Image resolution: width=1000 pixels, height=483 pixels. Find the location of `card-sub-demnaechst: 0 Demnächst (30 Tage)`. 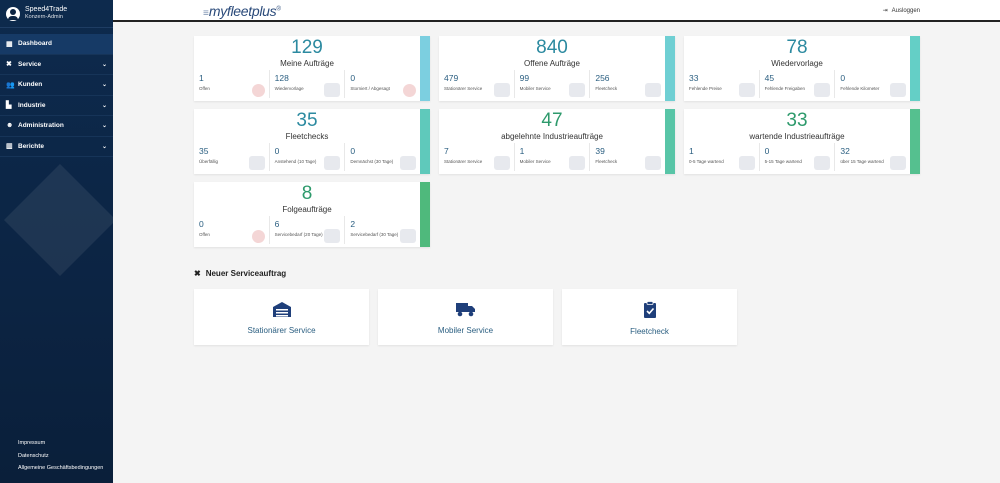

card-sub-demnaechst: 0 Demnächst (30 Tage) is located at coordinates (382, 157).